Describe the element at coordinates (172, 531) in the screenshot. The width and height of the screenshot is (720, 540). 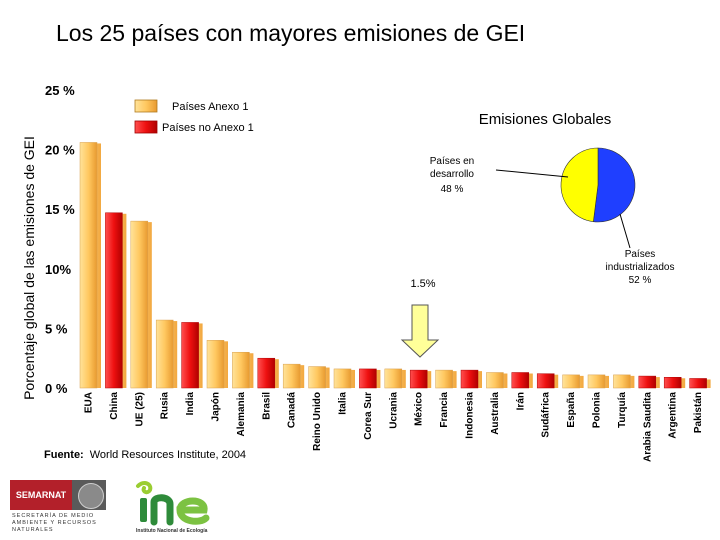
I see `ine-subtitle: Instituto Nacional de Ecología` at that location.